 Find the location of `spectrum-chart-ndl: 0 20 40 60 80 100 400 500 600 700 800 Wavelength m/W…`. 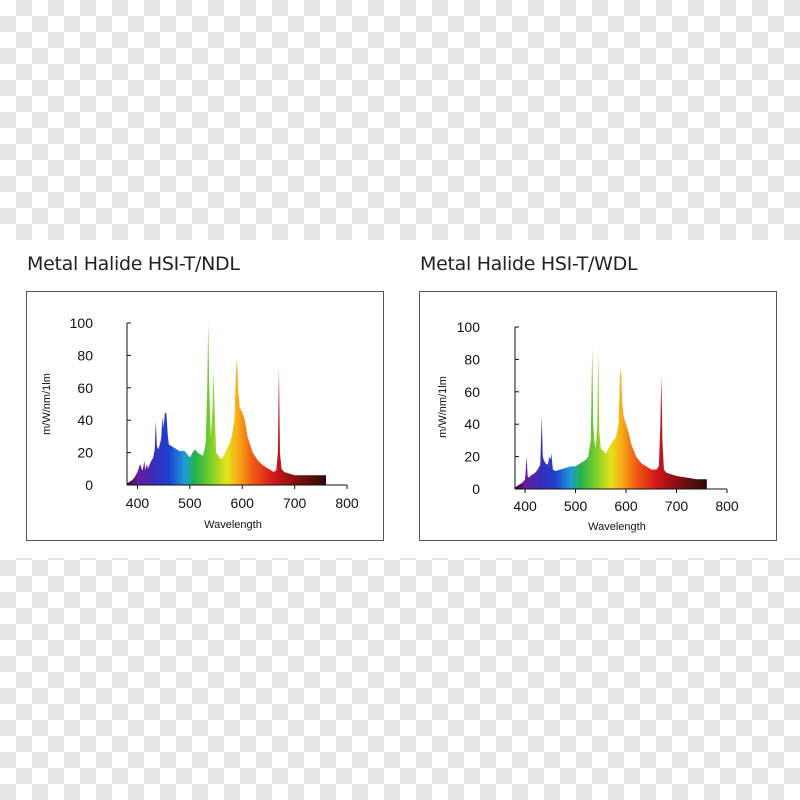

spectrum-chart-ndl: 0 20 40 60 80 100 400 500 600 700 800 Wavelength m/W… is located at coordinates (200, 423).